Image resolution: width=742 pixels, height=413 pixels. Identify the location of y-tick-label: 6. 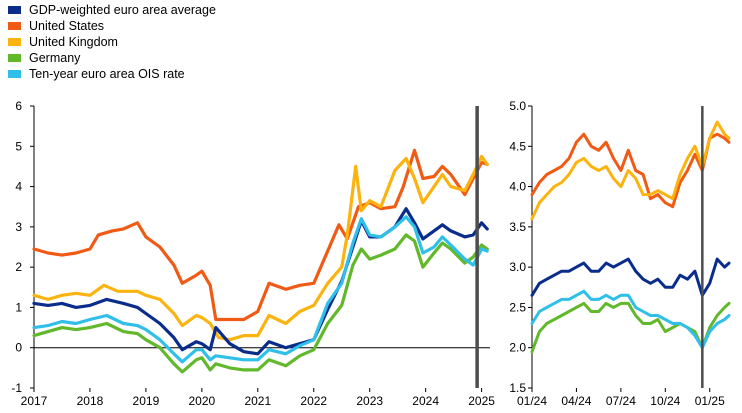
(18, 106).